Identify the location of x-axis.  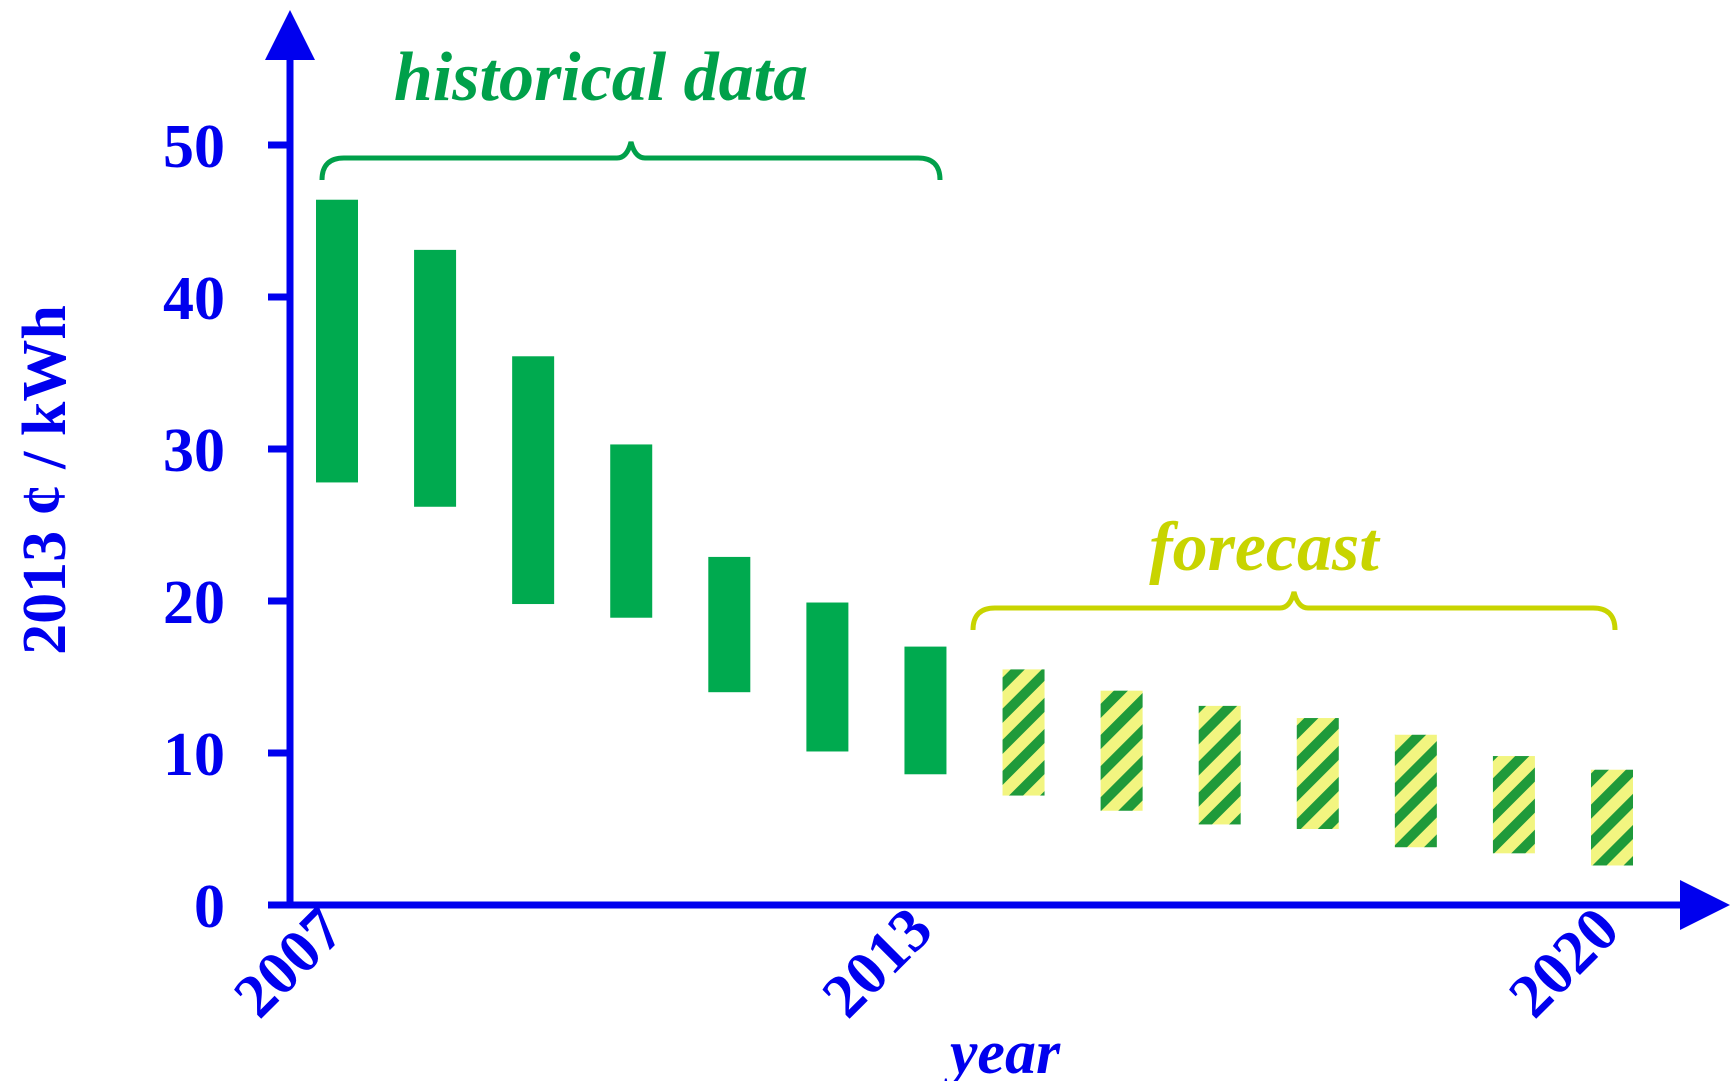
(999, 905).